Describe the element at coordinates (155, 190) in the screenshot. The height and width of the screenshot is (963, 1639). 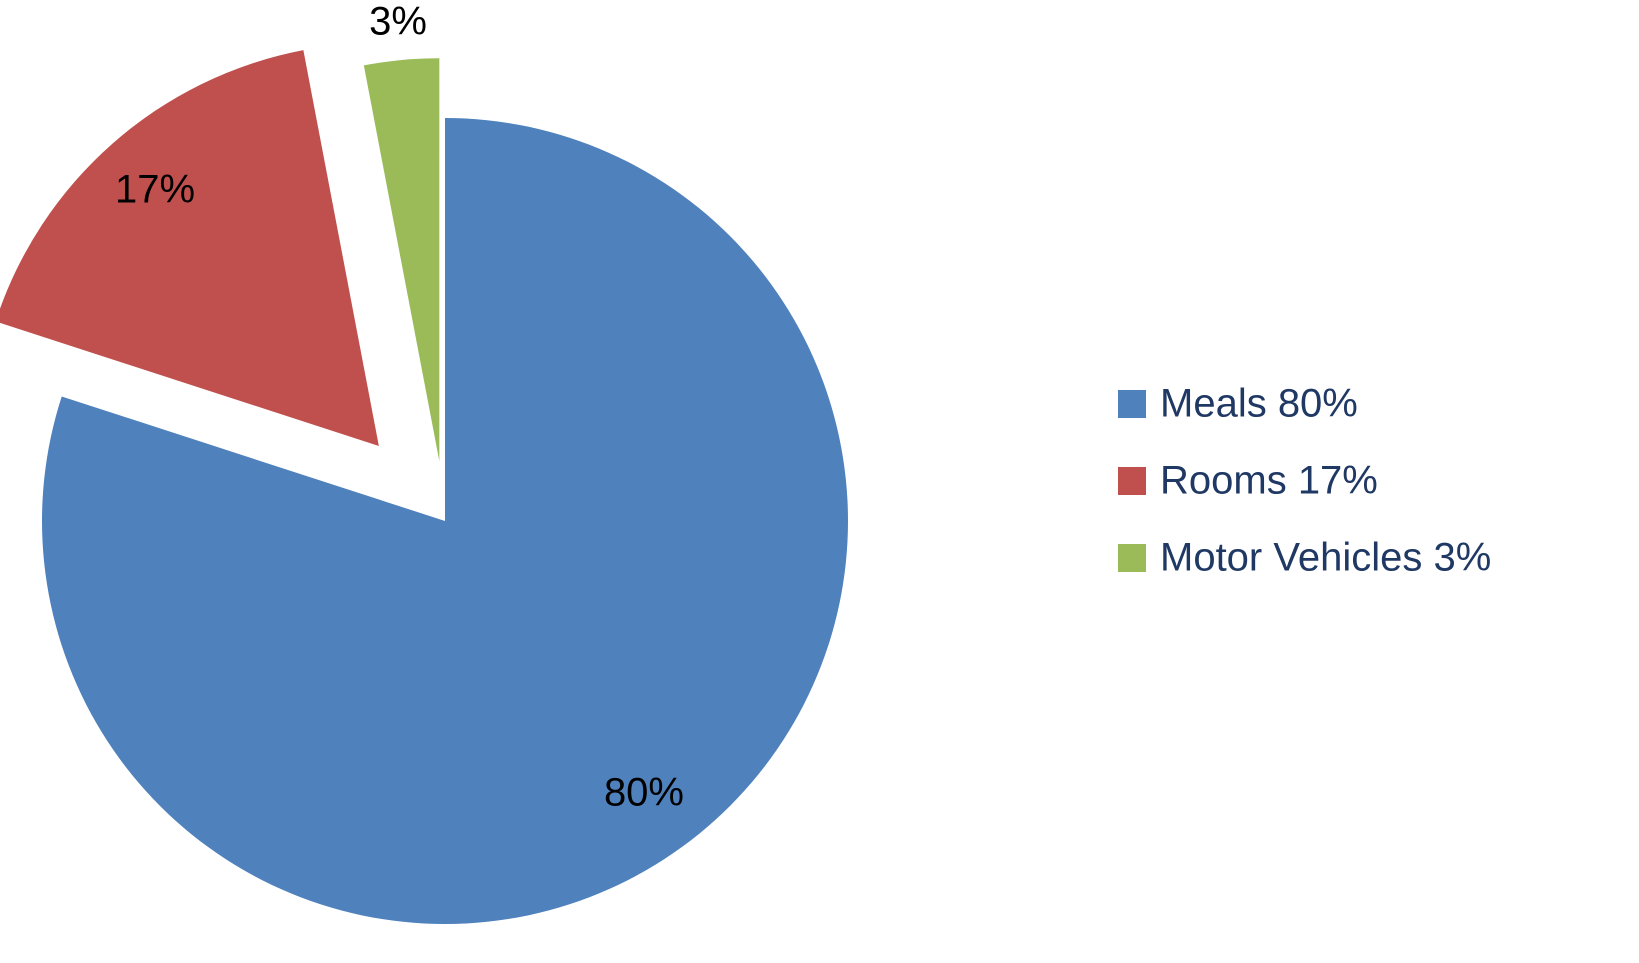
I see `data-label: 17%` at that location.